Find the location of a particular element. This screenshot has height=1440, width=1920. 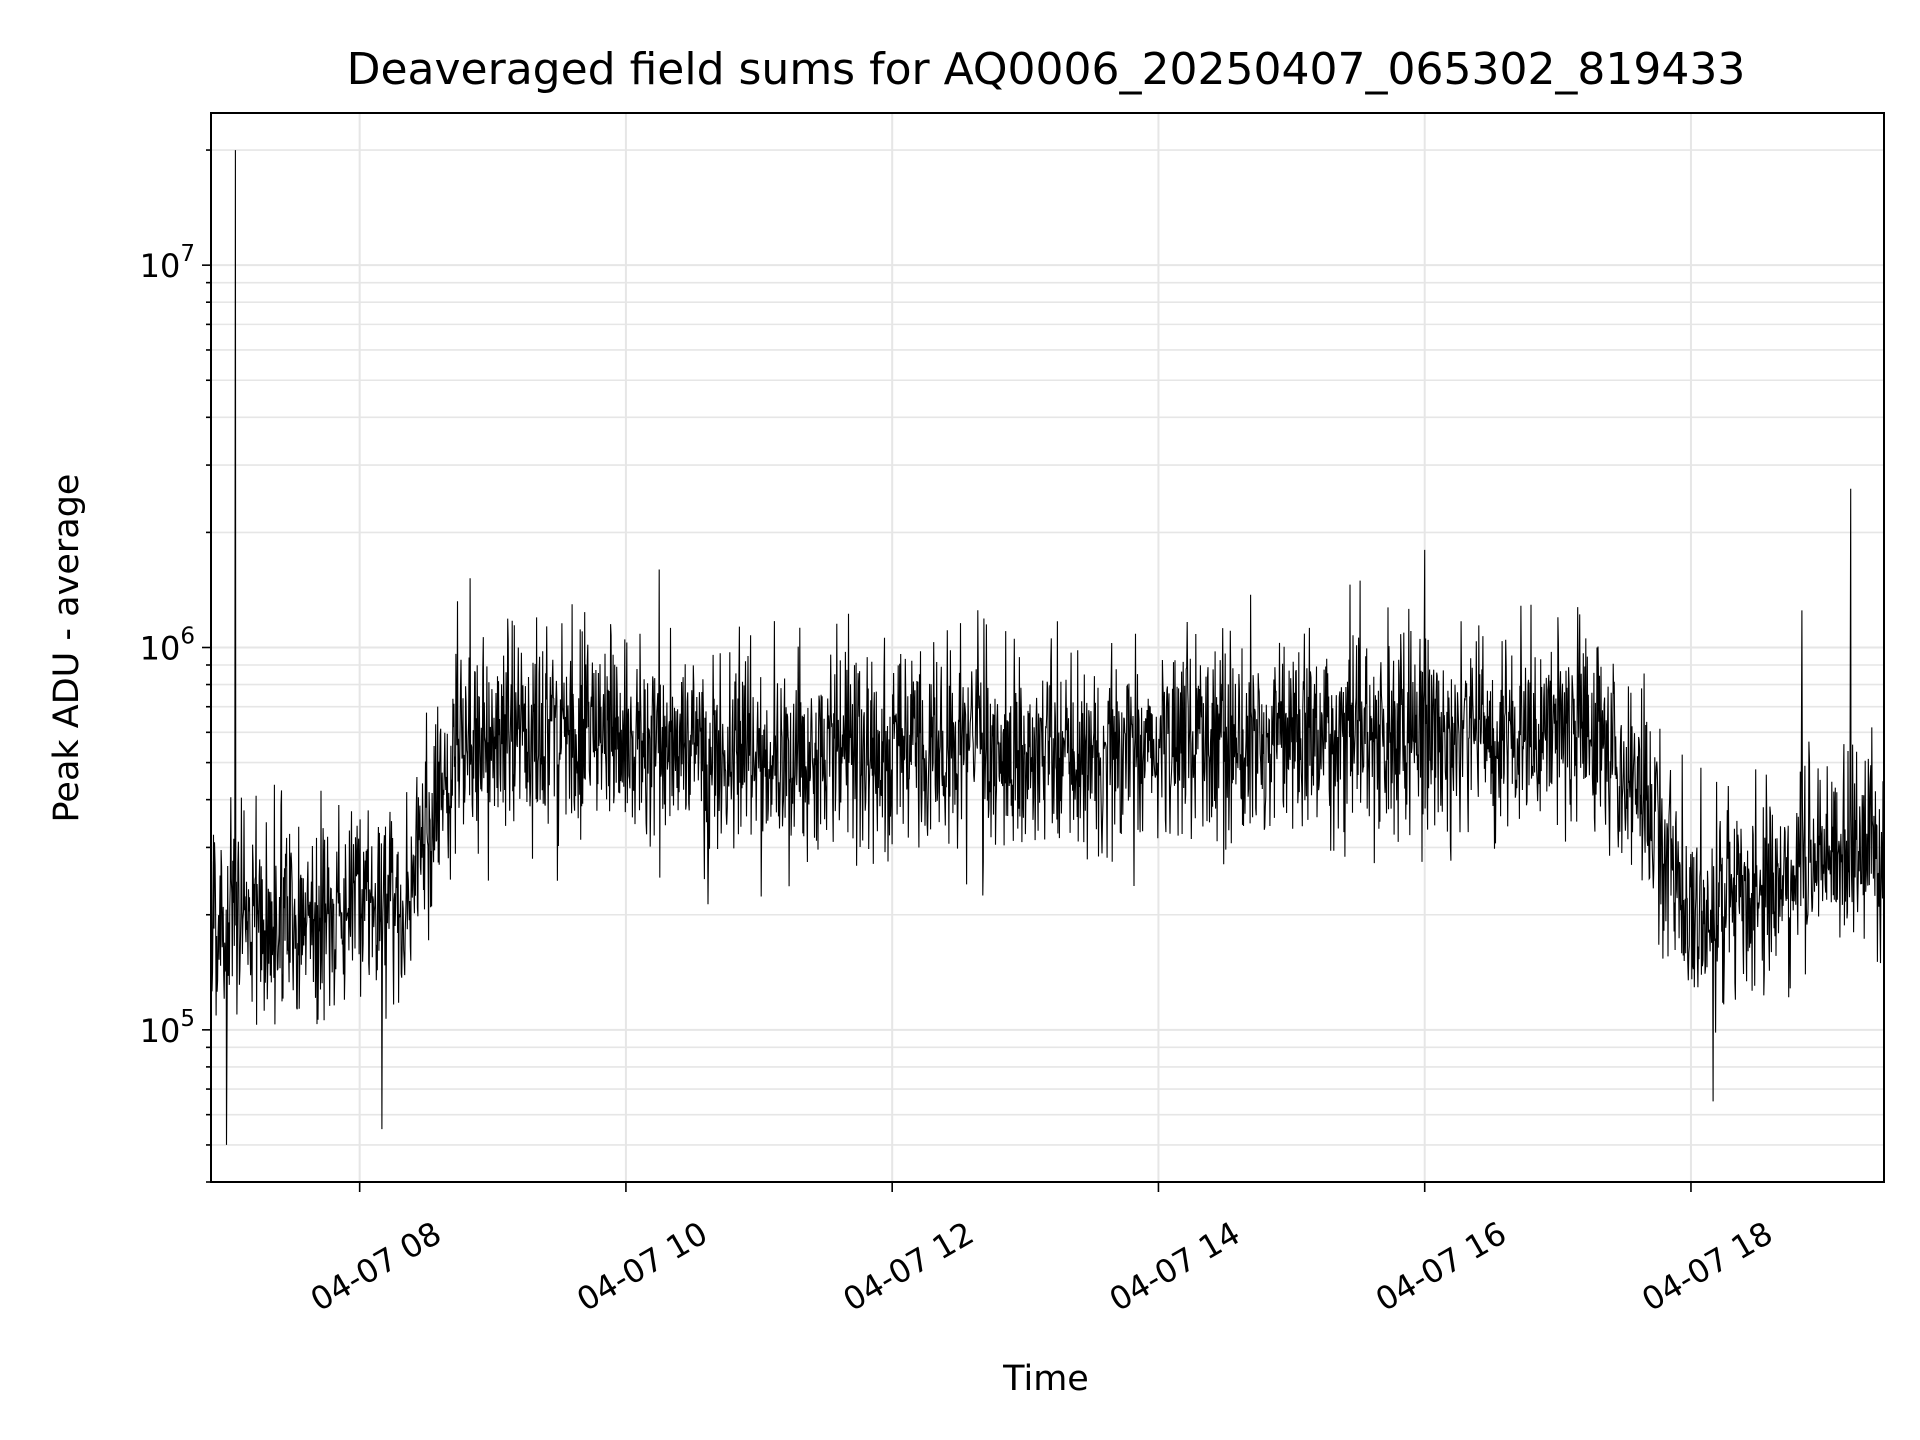

y-tick-label: 10⁶ is located at coordinates (167, 646).